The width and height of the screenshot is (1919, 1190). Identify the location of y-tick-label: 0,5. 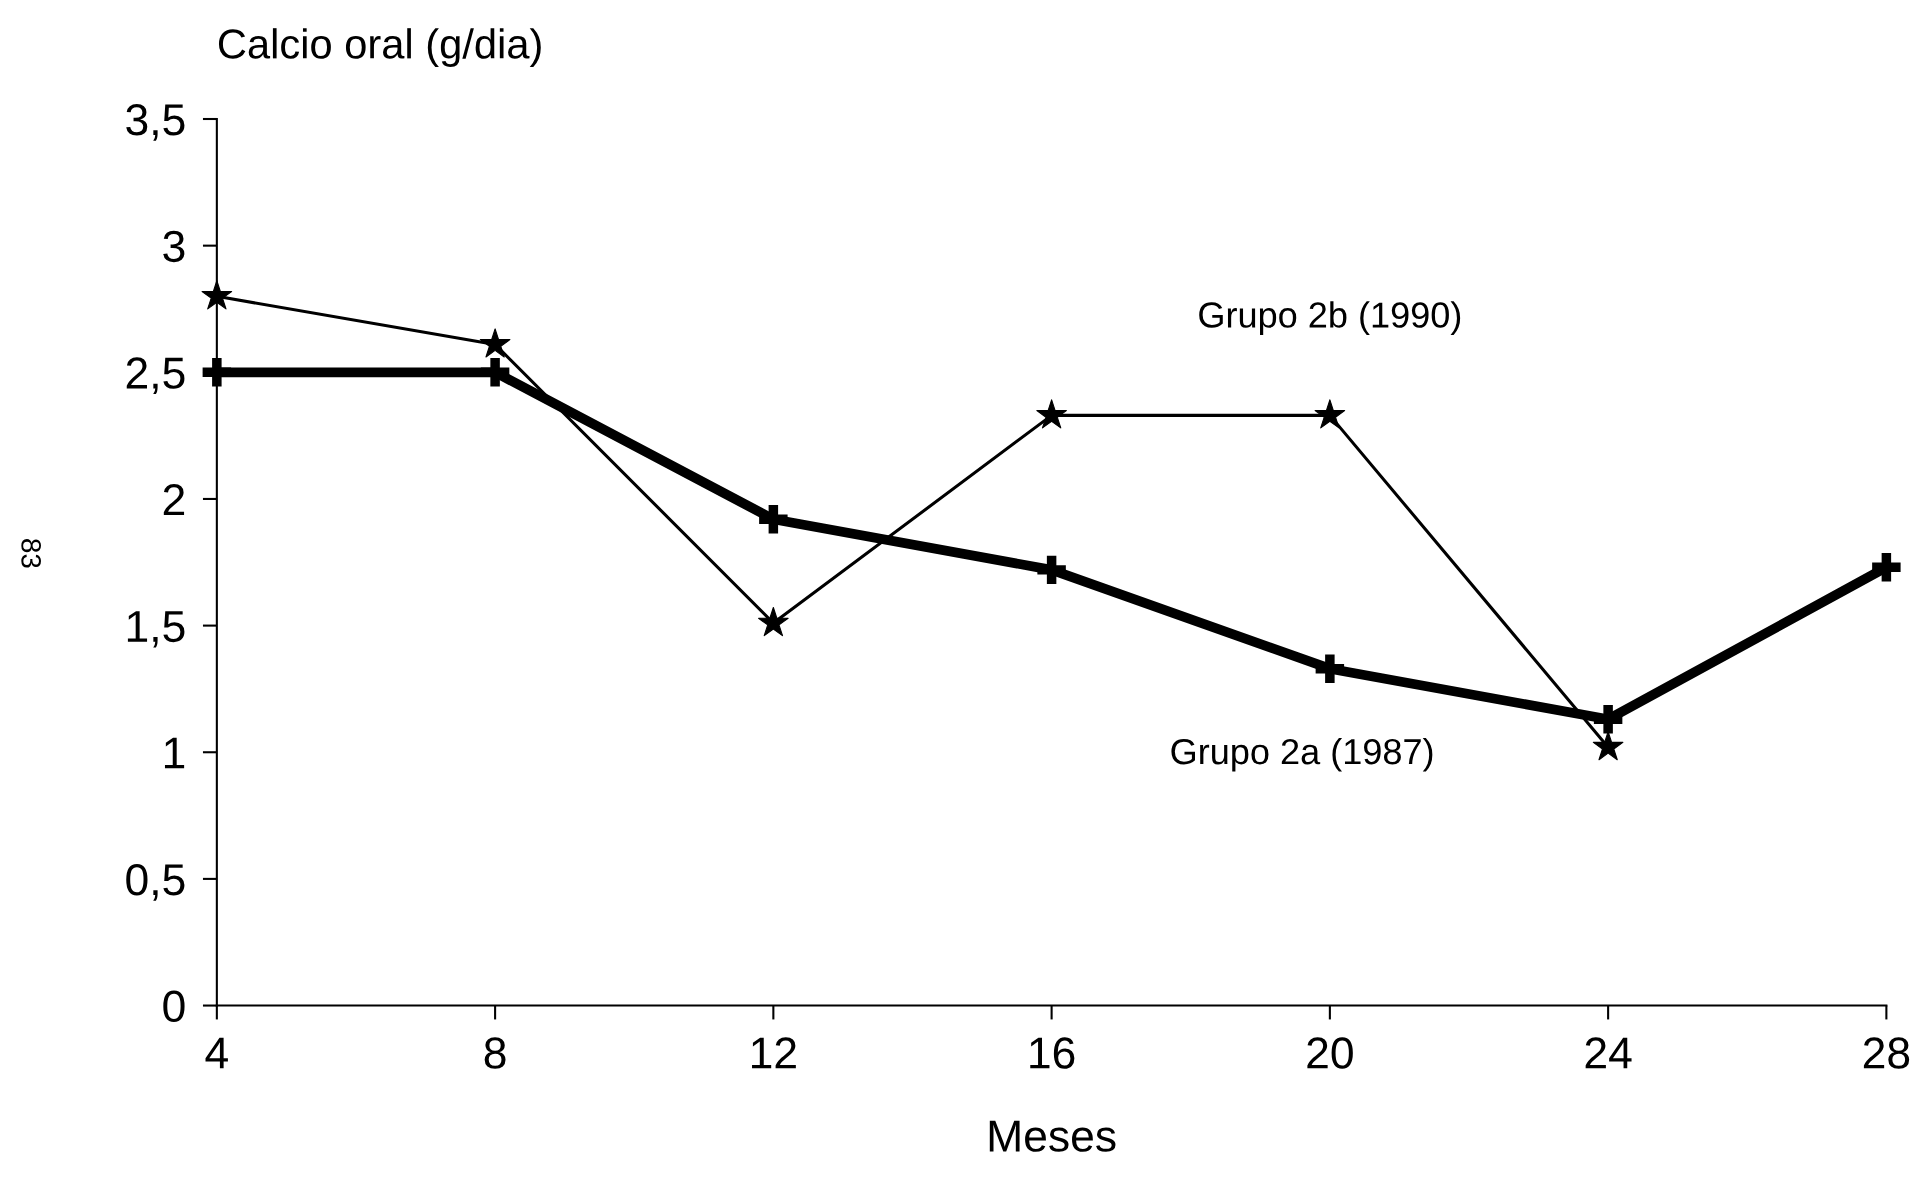
(155, 882).